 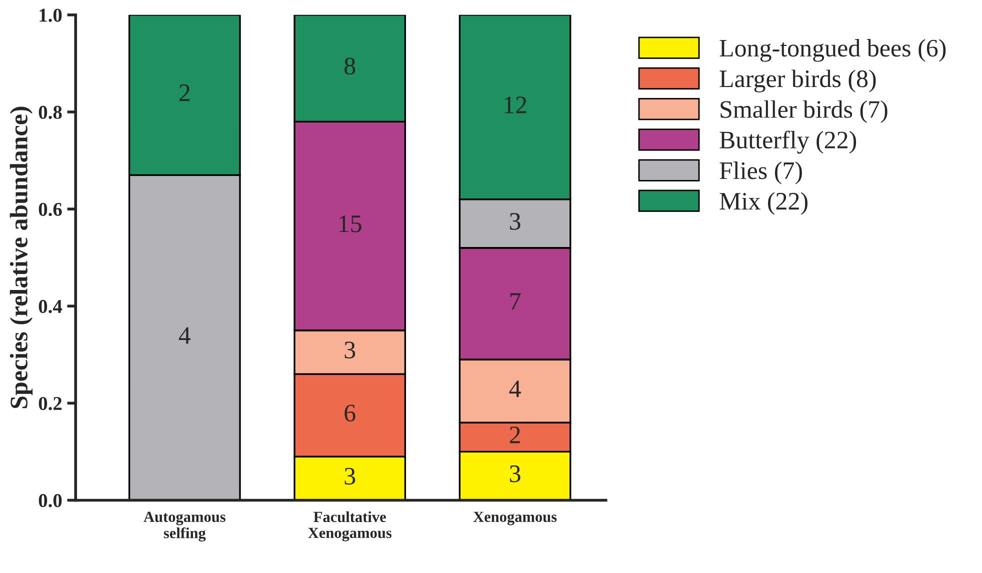 What do you see at coordinates (50, 112) in the screenshot?
I see `y-tick-label: 0.8` at bounding box center [50, 112].